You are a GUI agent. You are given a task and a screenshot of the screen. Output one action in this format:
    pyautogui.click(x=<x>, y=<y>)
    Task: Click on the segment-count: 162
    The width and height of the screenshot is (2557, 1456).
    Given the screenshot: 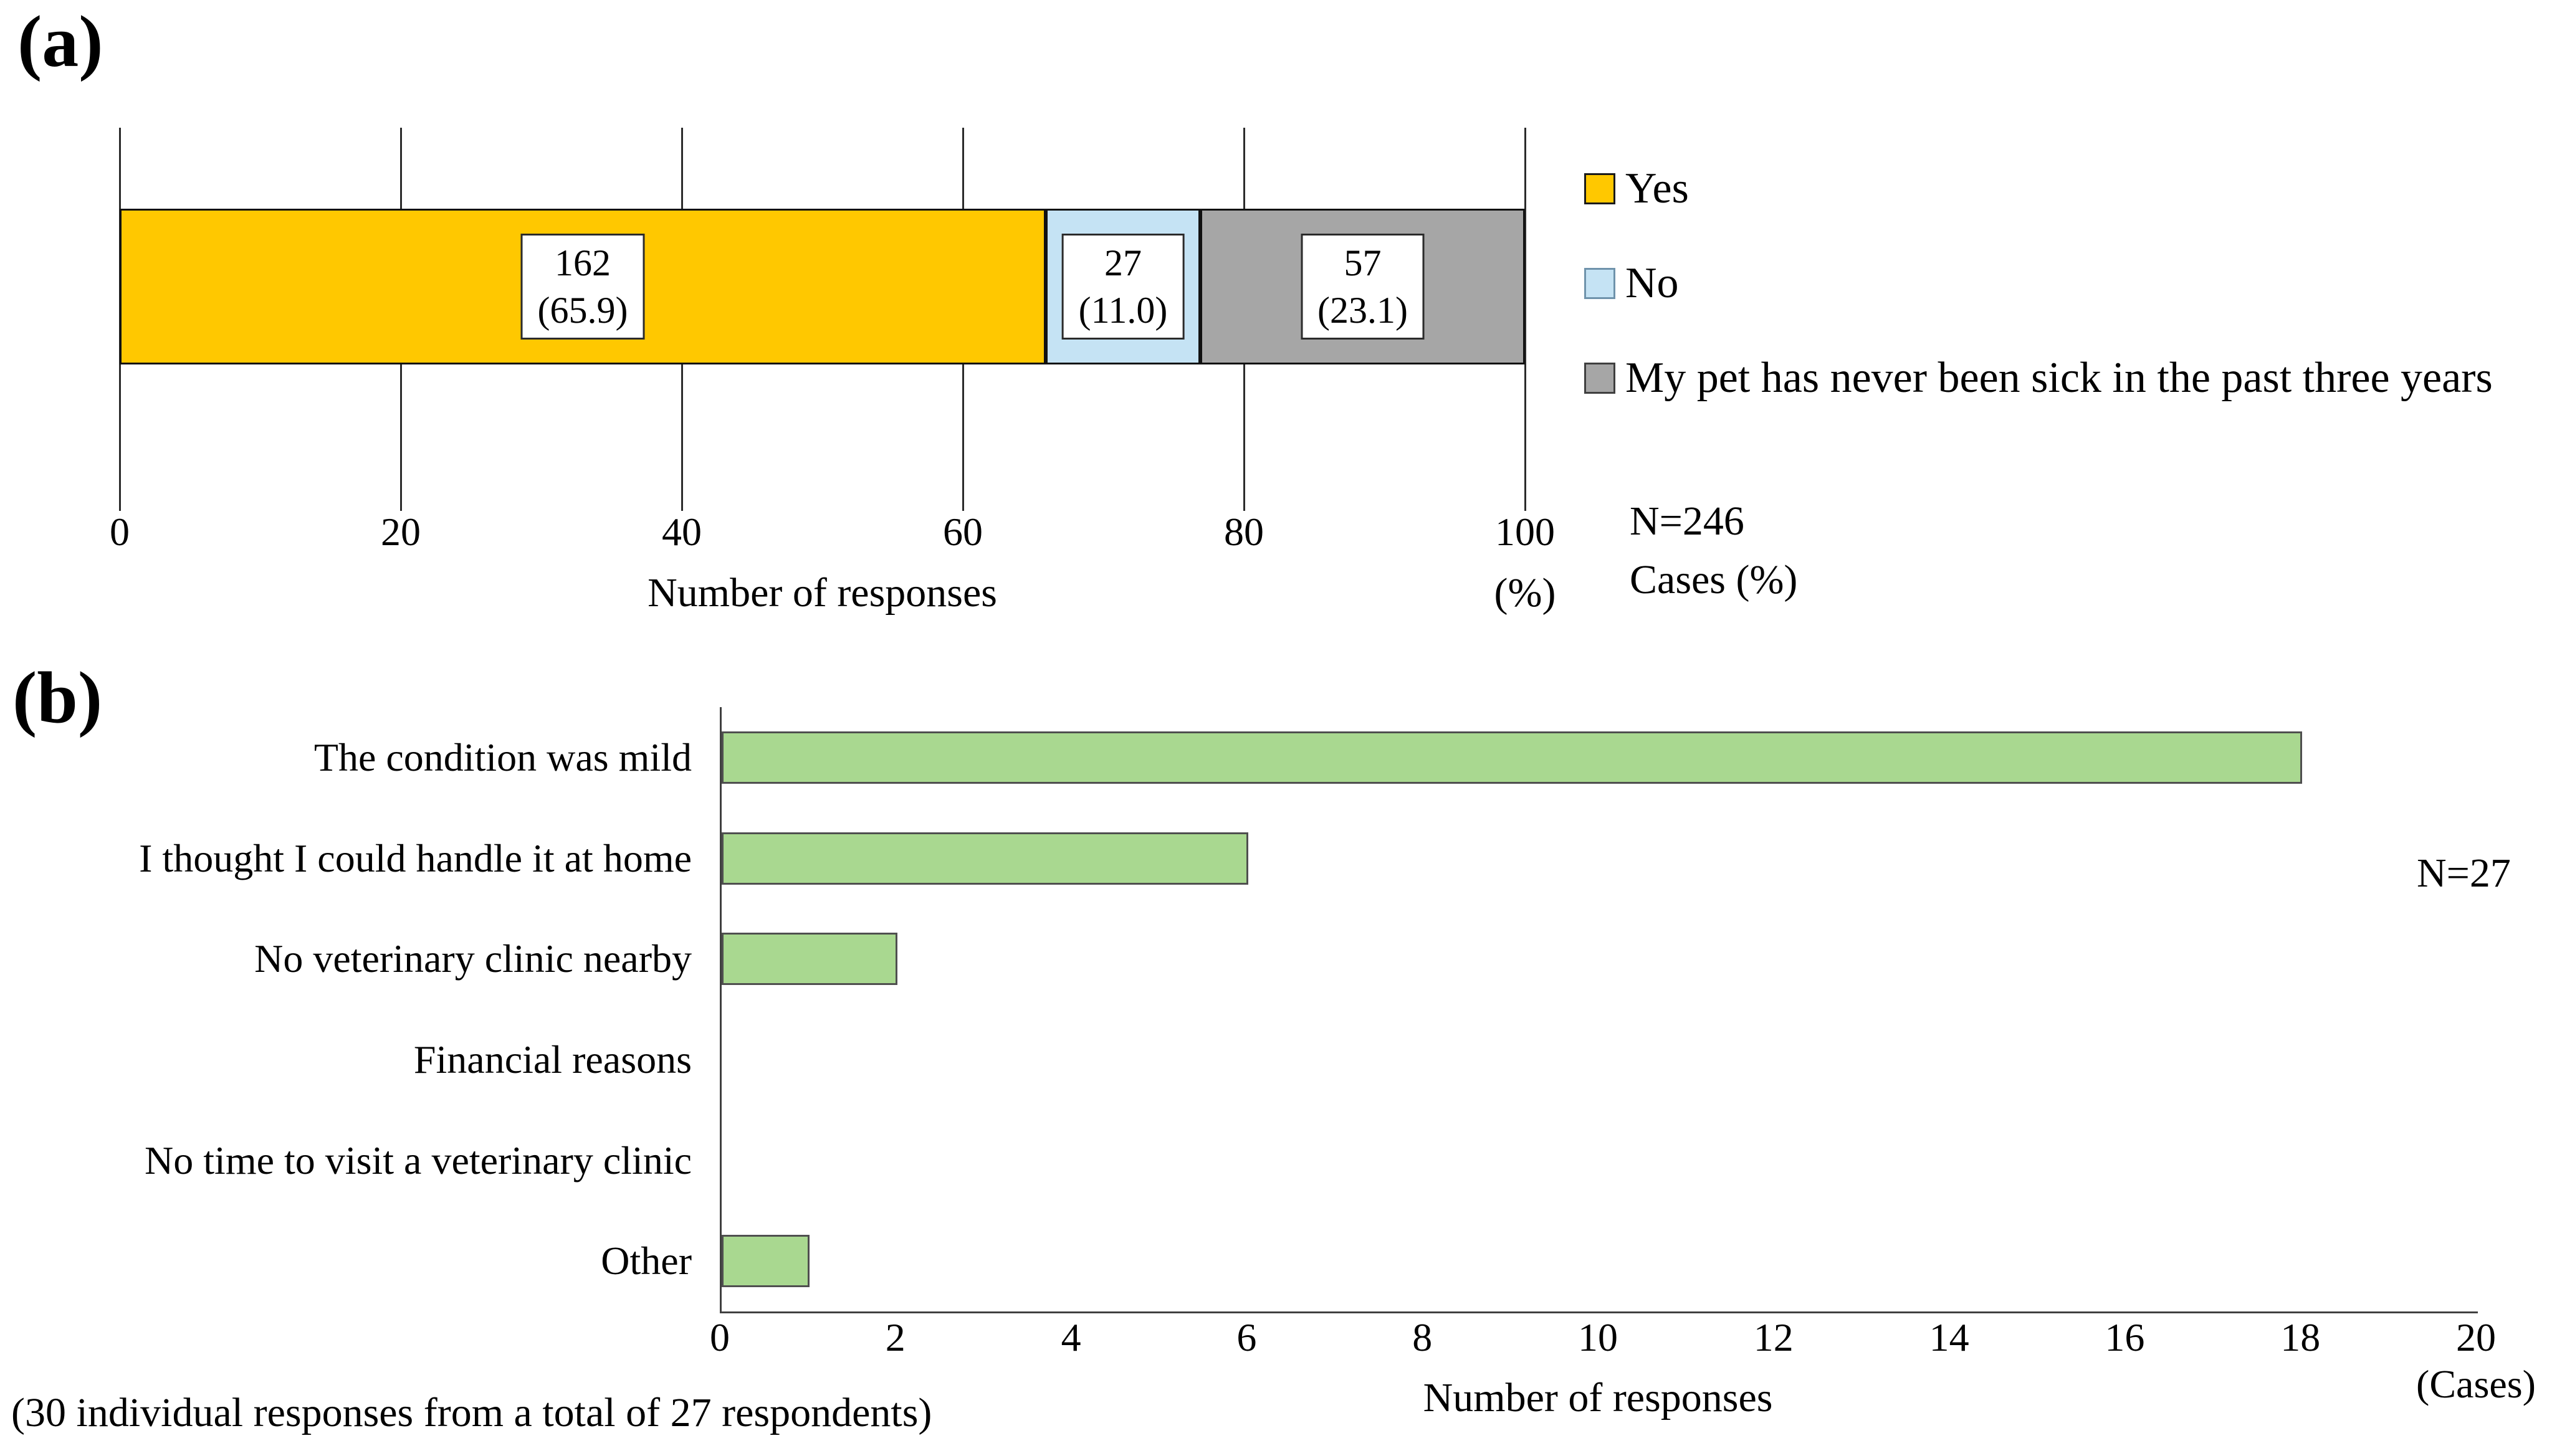 What is the action you would take?
    pyautogui.click(x=583, y=262)
    